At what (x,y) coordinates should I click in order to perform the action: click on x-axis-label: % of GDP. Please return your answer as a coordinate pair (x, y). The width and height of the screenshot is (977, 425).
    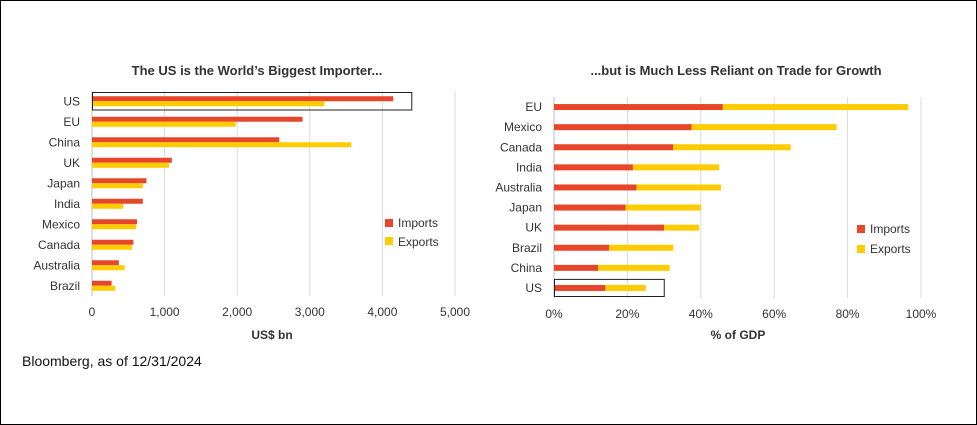
    Looking at the image, I should click on (738, 335).